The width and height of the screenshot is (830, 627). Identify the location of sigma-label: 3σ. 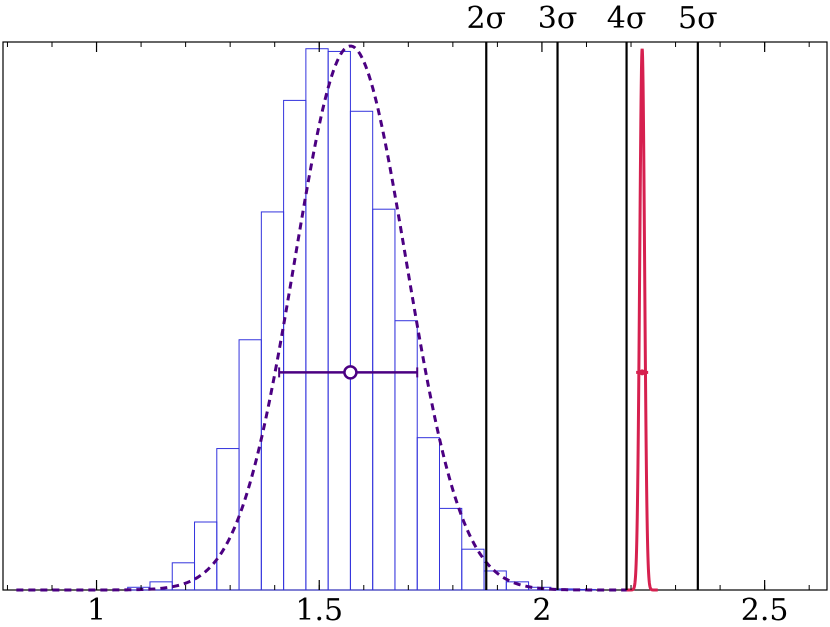
(558, 18).